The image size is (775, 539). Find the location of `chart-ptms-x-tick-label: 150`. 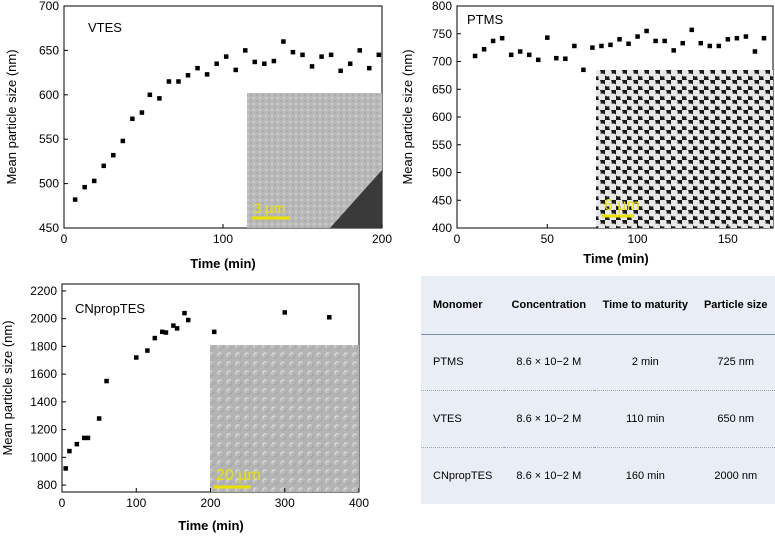

chart-ptms-x-tick-label: 150 is located at coordinates (728, 239).